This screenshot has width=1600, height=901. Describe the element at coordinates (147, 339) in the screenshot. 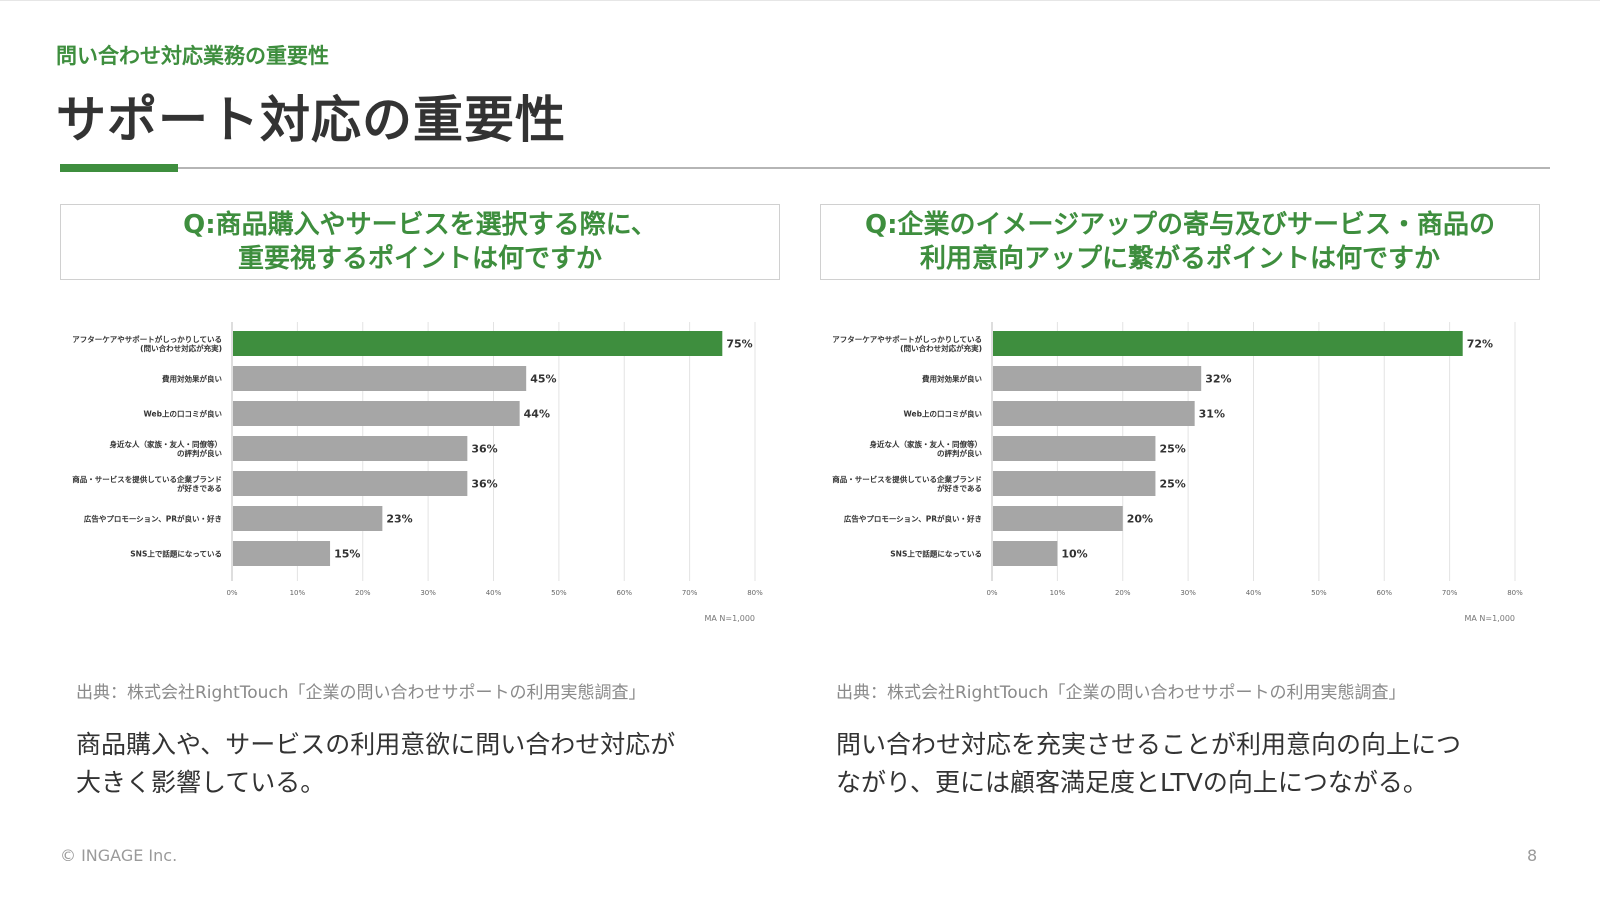

I see `chart0-category-label: アフターケアやサポートがしっかりしている` at that location.